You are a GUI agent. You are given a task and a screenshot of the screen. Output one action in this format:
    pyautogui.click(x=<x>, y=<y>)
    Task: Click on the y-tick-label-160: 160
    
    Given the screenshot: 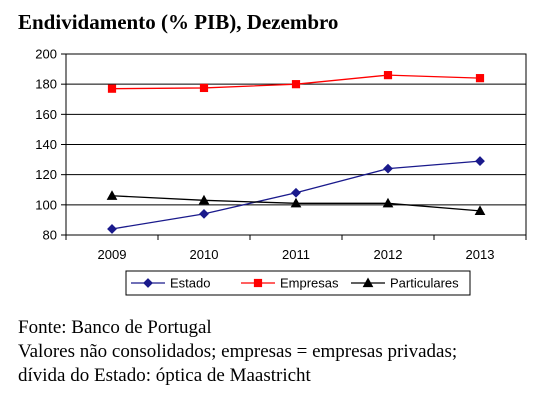 What is the action you would take?
    pyautogui.click(x=46, y=114)
    